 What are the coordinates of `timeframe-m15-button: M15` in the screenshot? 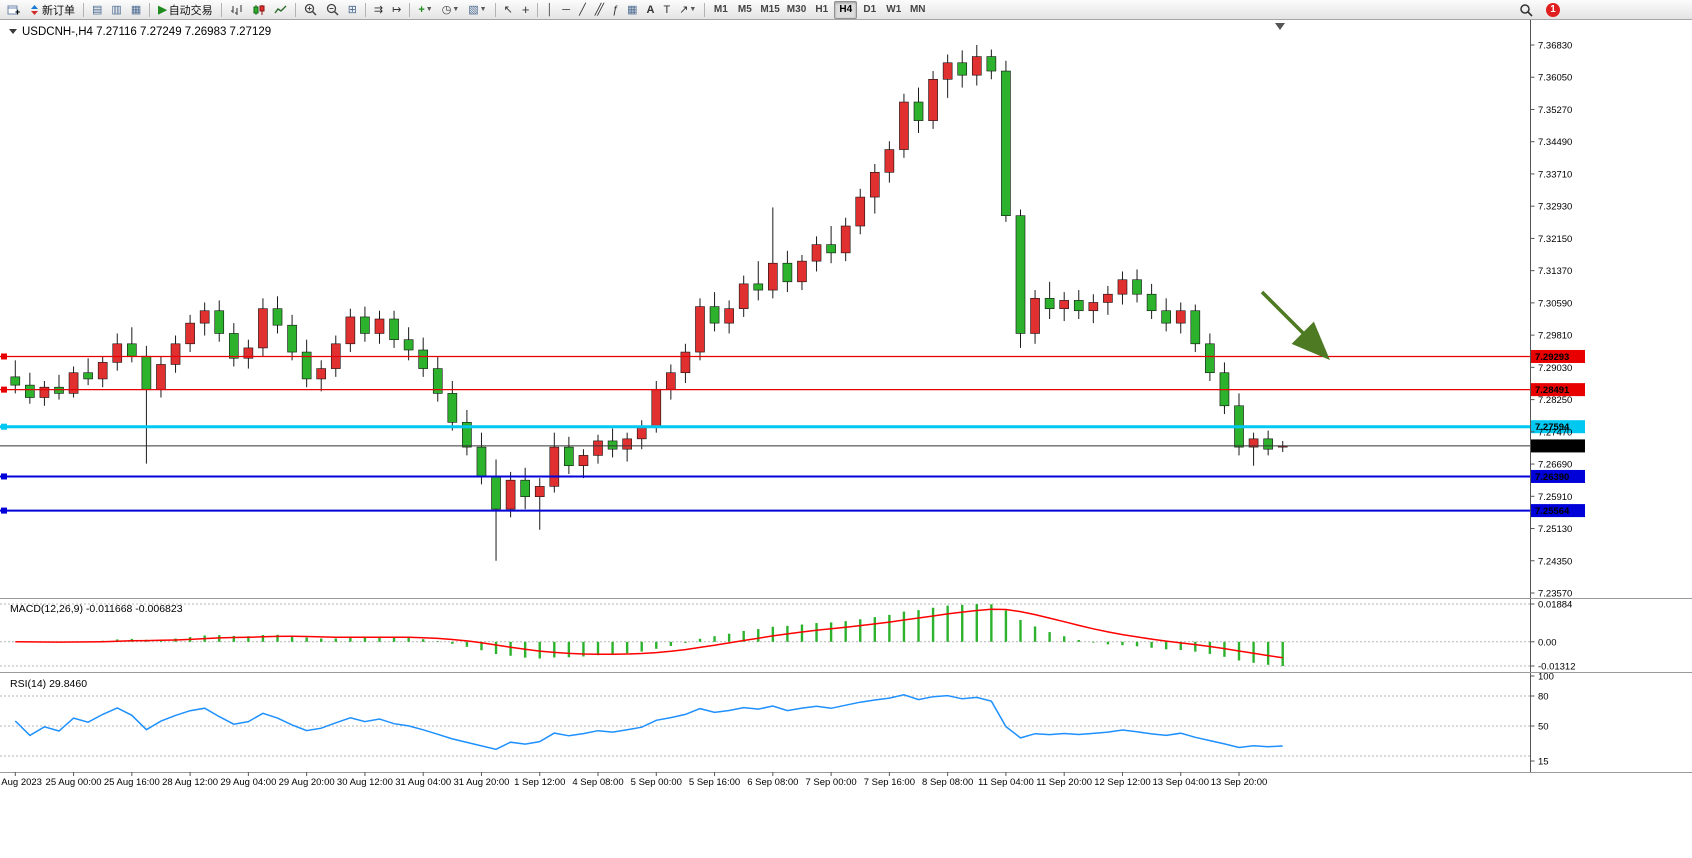 It's located at (770, 9).